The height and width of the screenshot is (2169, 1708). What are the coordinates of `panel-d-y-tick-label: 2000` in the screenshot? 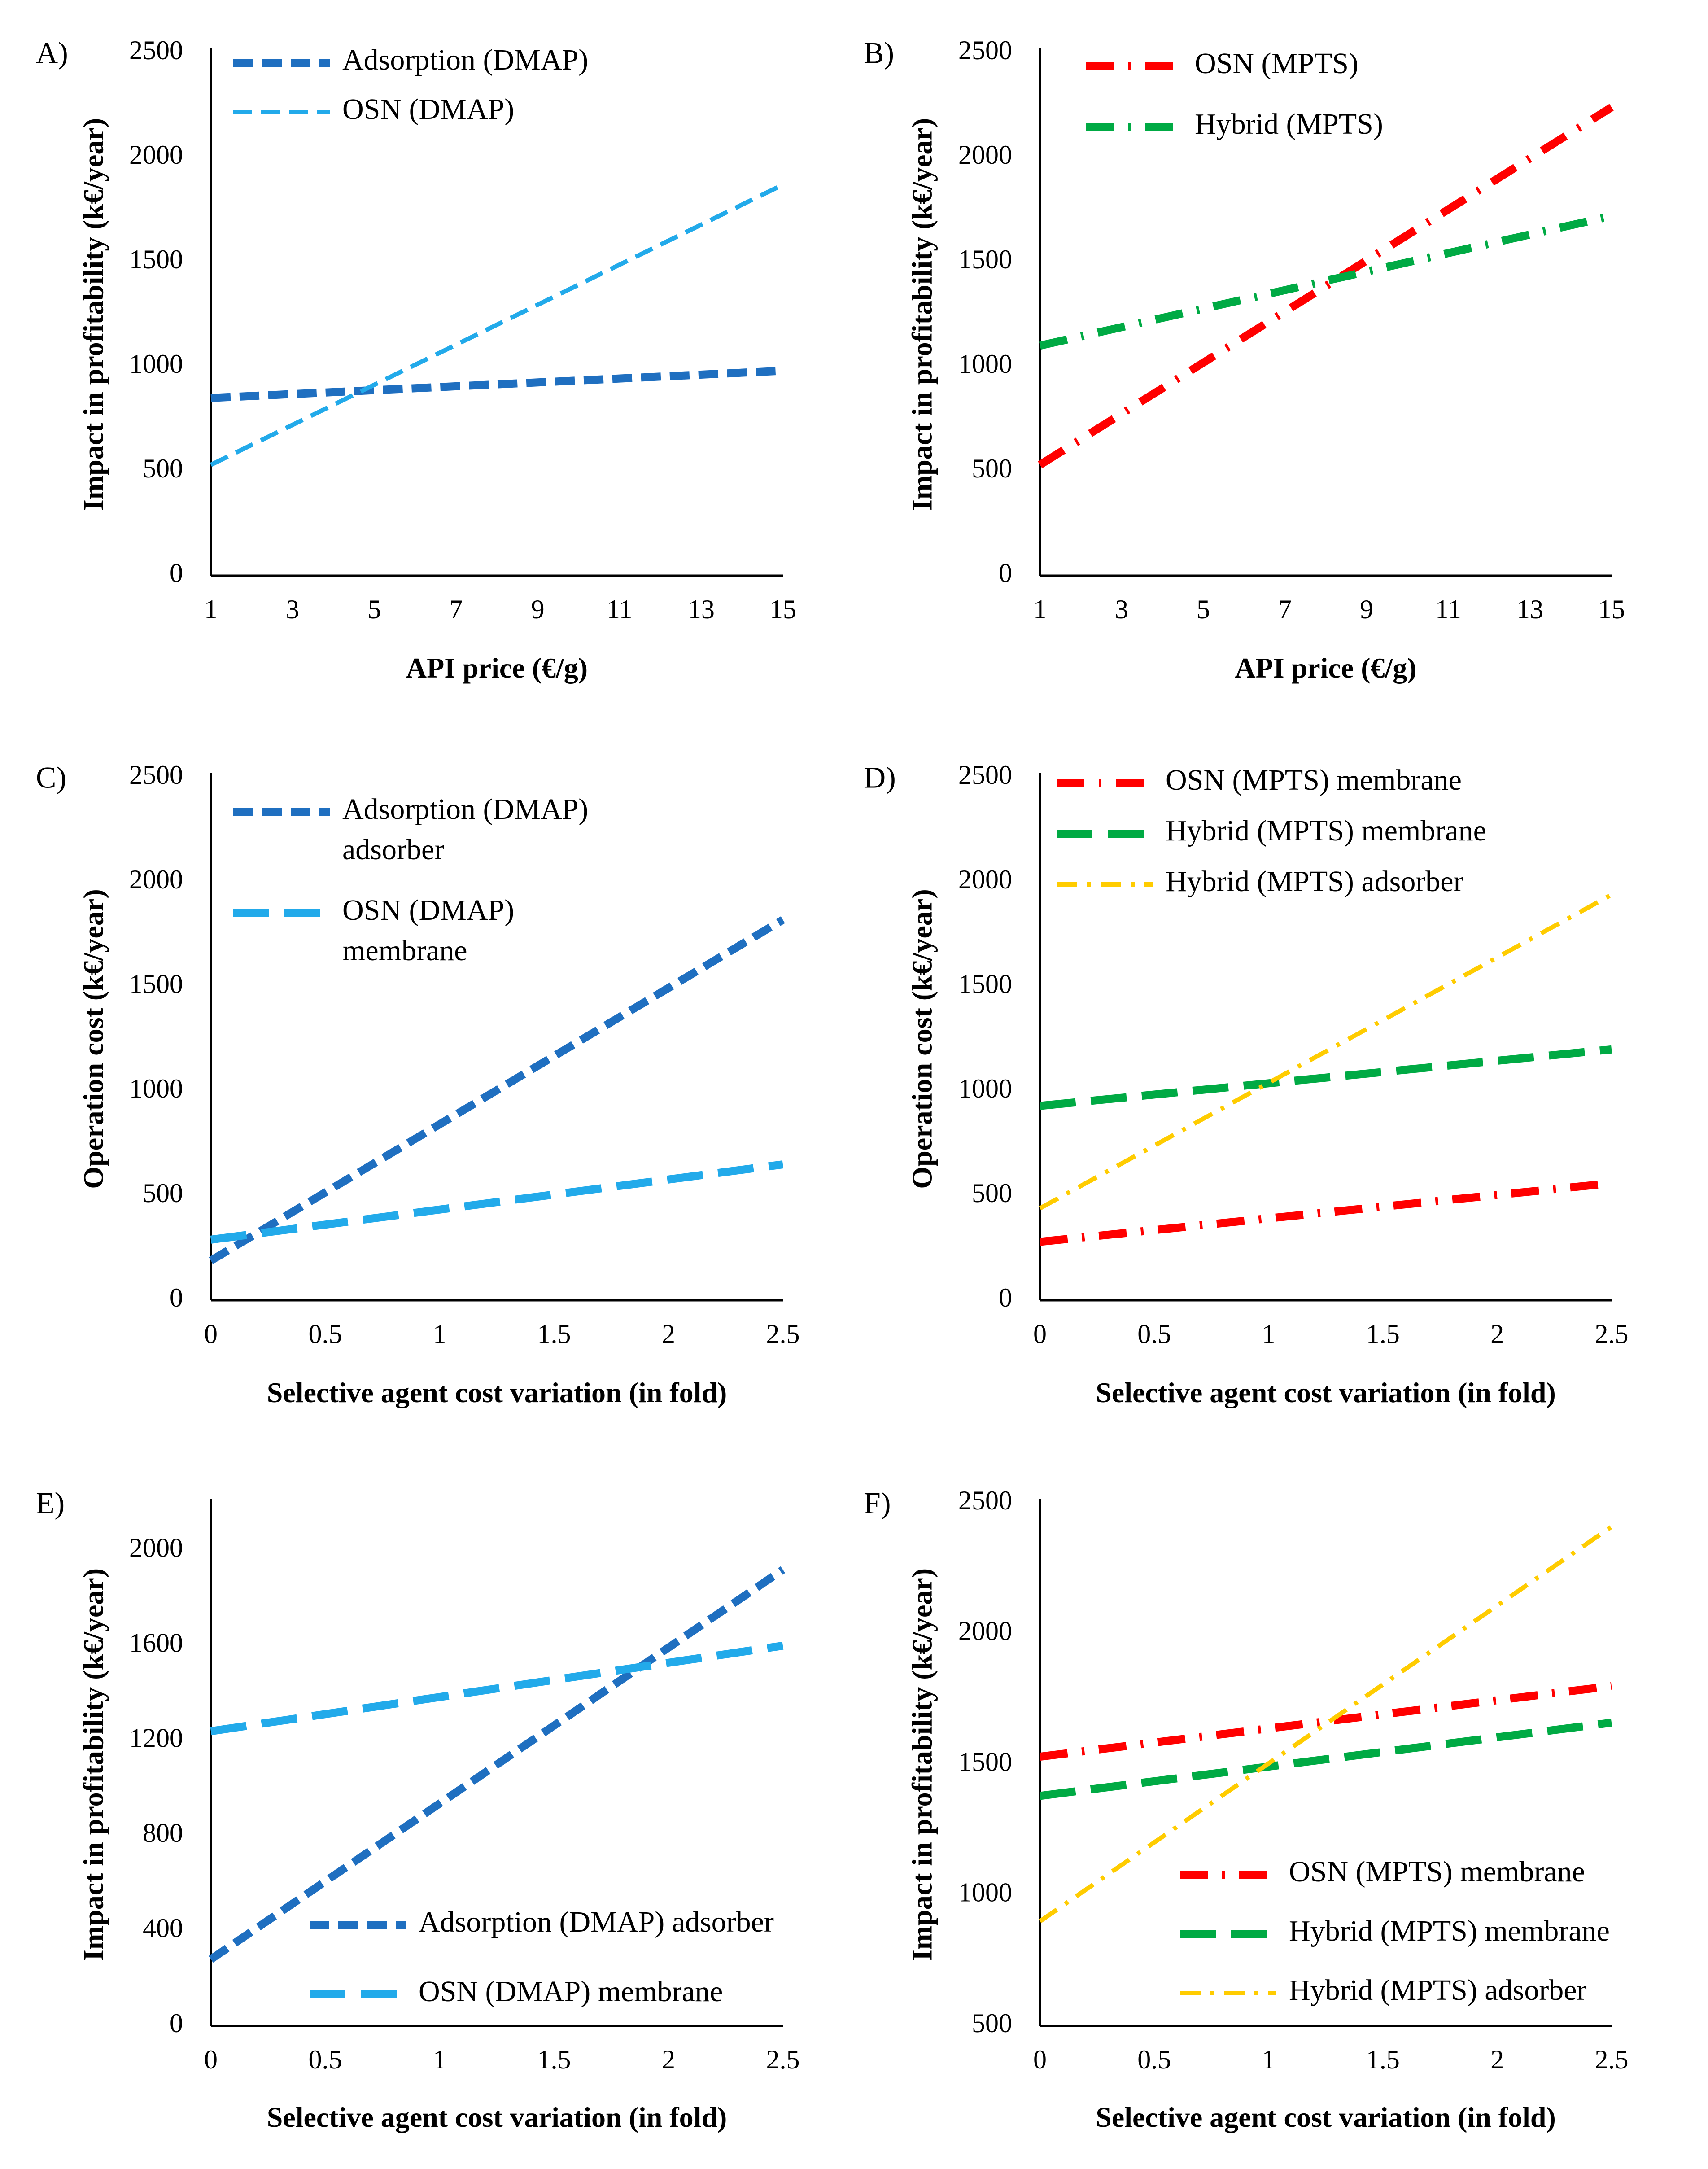 It's located at (985, 879).